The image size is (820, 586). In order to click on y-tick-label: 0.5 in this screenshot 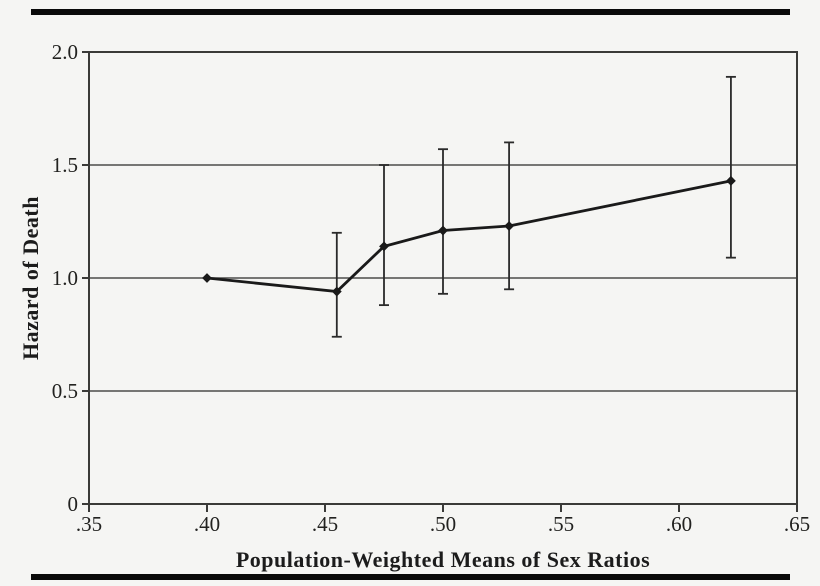, I will do `click(64, 391)`.